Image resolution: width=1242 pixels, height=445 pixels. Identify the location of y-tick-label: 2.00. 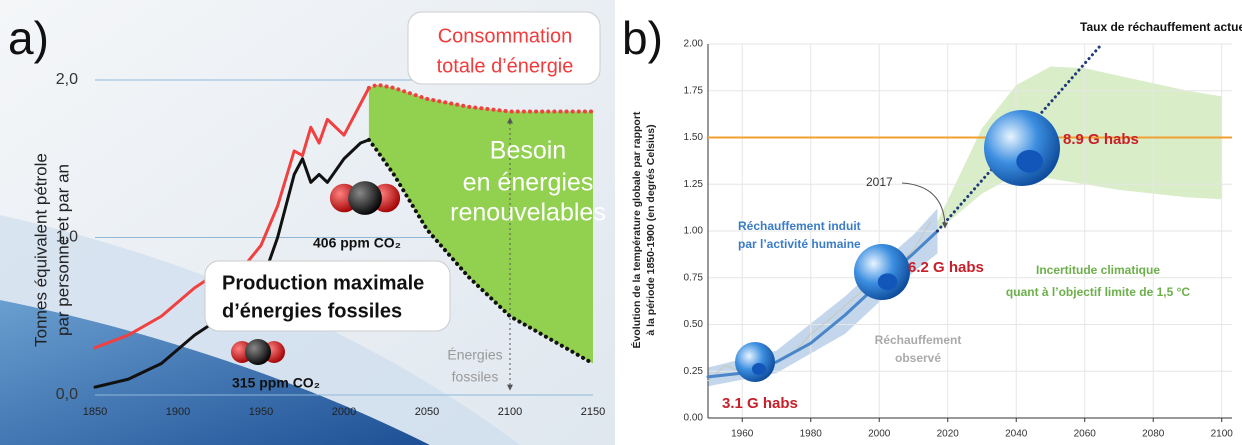
(694, 44).